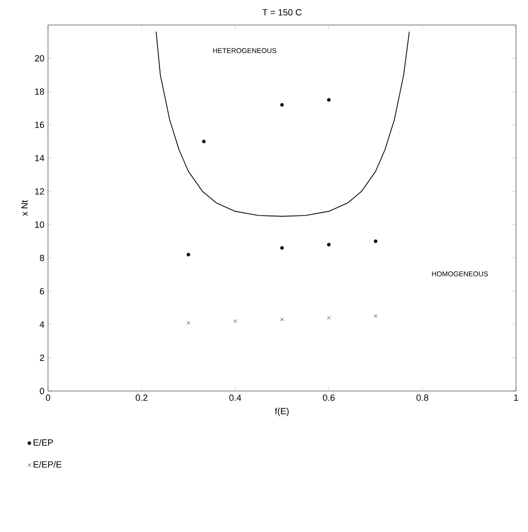 This screenshot has width=528, height=532. I want to click on y-tick-label: 14, so click(39, 158).